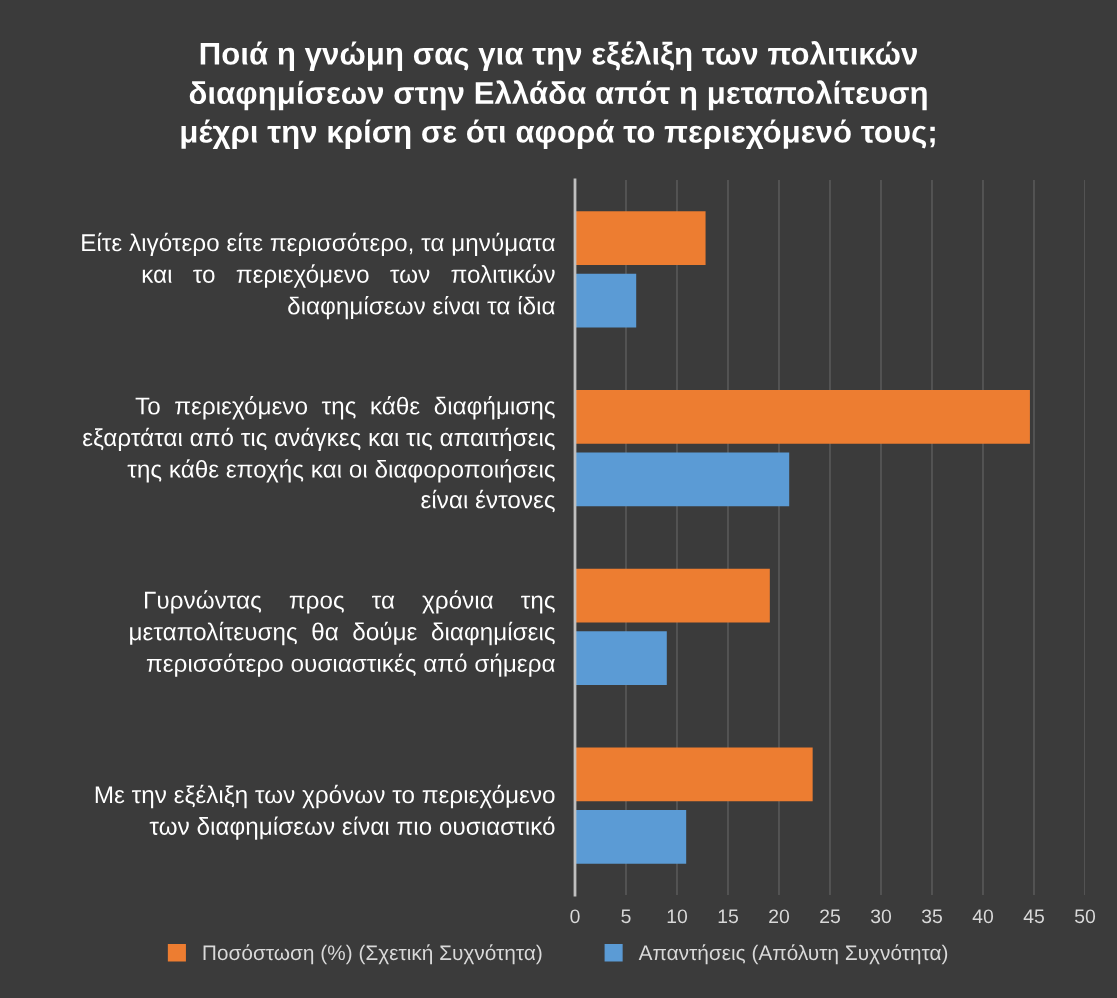 The height and width of the screenshot is (998, 1117). I want to click on x-tick-label: 35, so click(931, 916).